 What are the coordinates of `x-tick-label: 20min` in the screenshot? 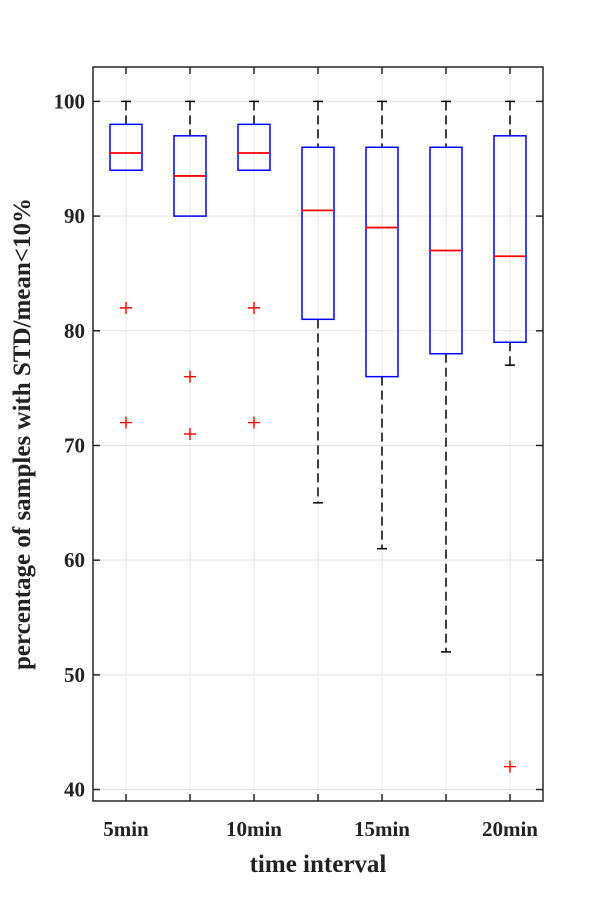 It's located at (510, 829).